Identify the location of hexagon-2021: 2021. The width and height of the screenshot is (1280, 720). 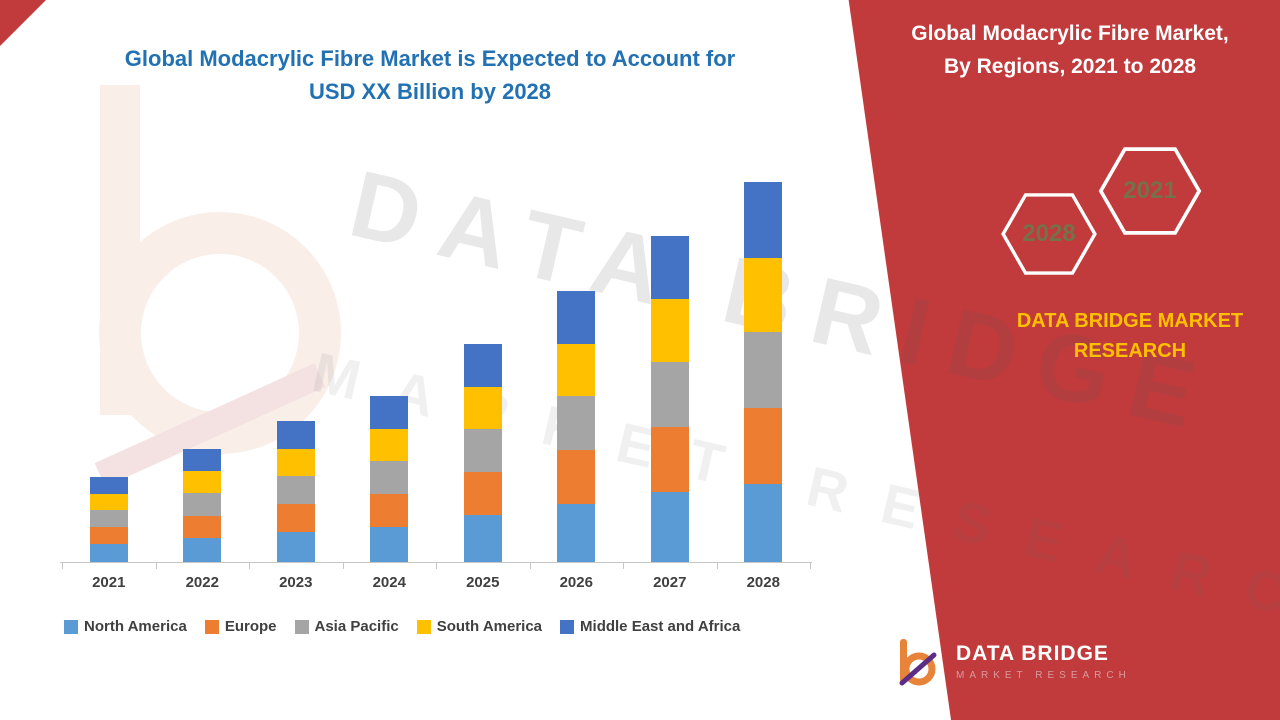
(1150, 191).